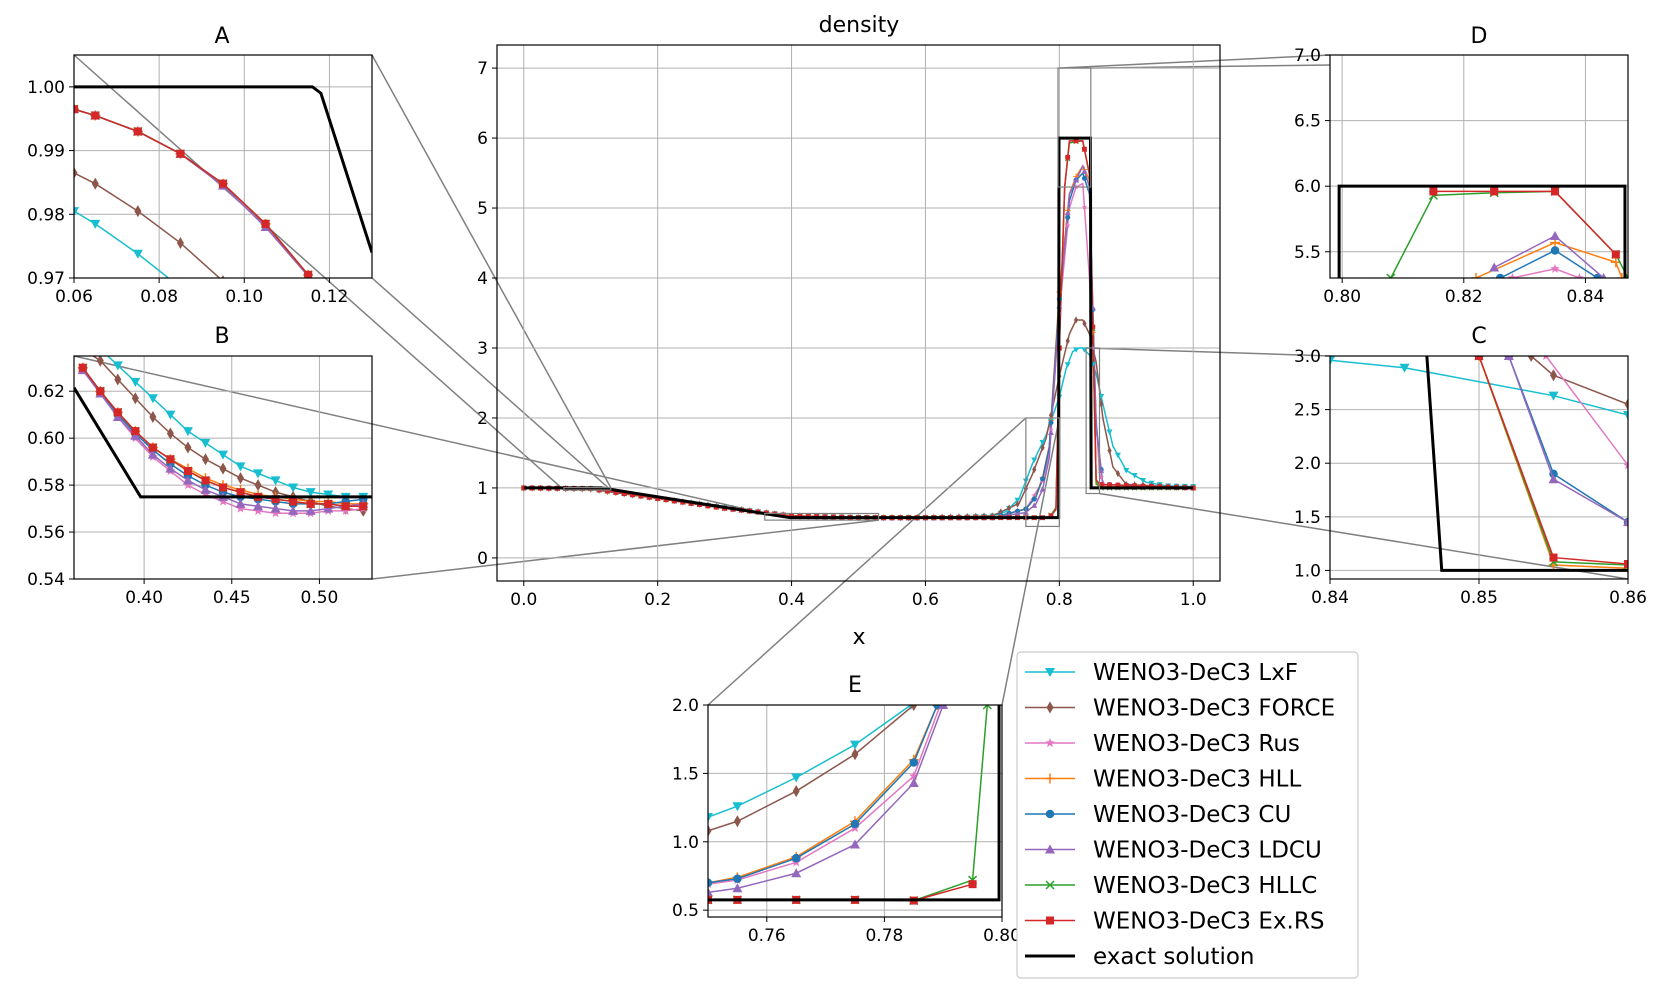 Image resolution: width=1661 pixels, height=996 pixels. I want to click on inset-e-series-weno3-dec3-hll, so click(823, 794).